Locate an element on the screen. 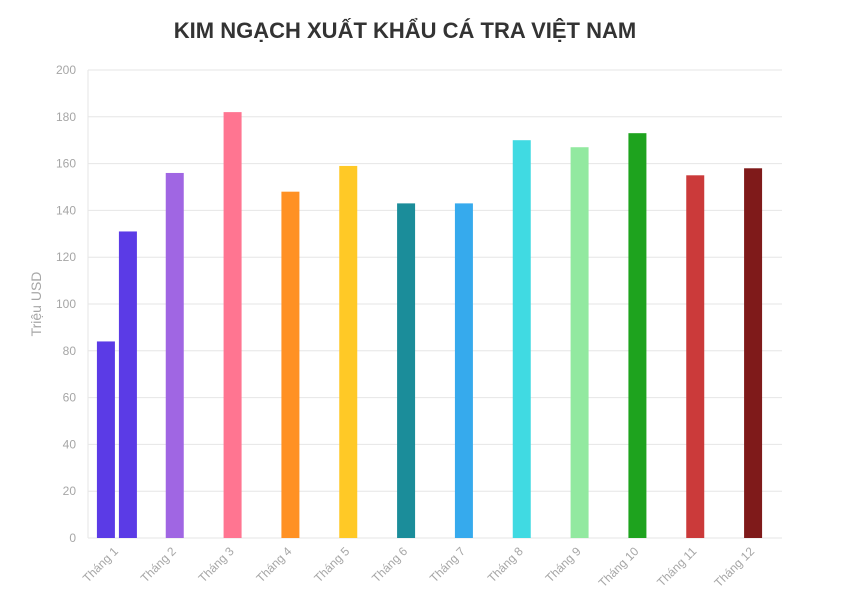  x-tick-label: Tháng 6 is located at coordinates (389, 564).